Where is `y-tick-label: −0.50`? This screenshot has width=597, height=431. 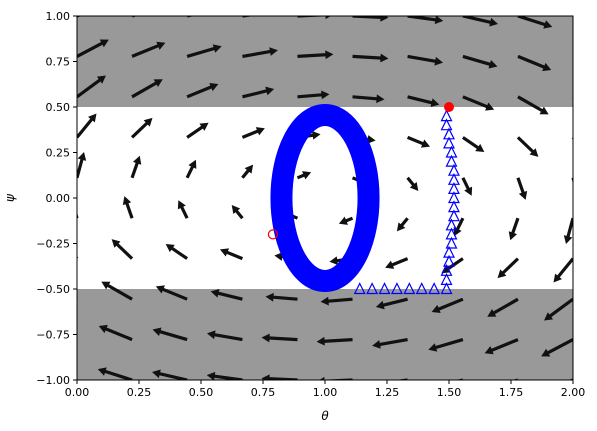 y-tick-label: −0.50 is located at coordinates (53, 289).